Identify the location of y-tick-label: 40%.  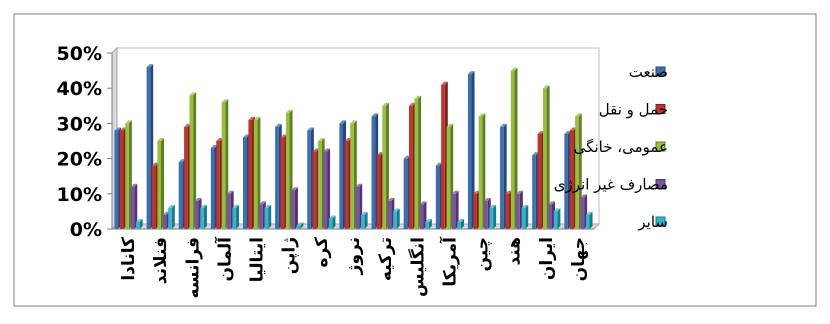
(79, 89).